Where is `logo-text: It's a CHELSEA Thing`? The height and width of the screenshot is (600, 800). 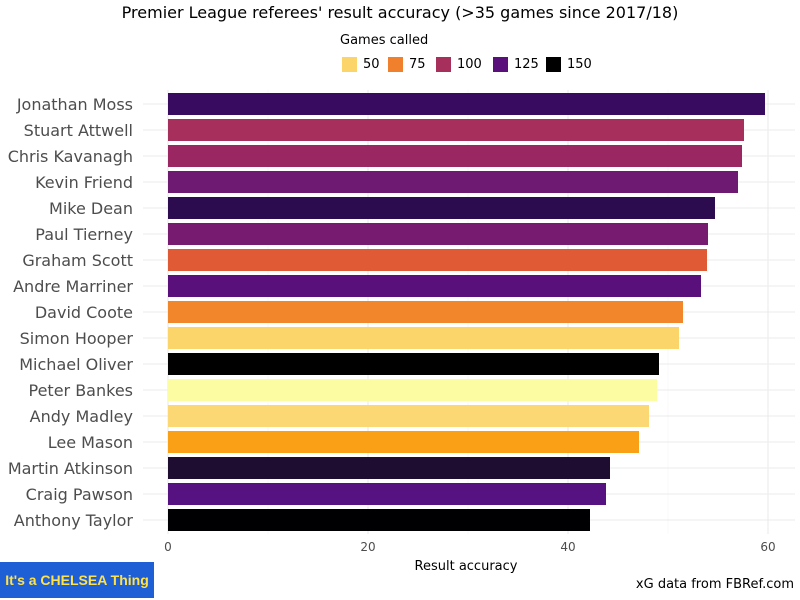 logo-text: It's a CHELSEA Thing is located at coordinates (77, 580).